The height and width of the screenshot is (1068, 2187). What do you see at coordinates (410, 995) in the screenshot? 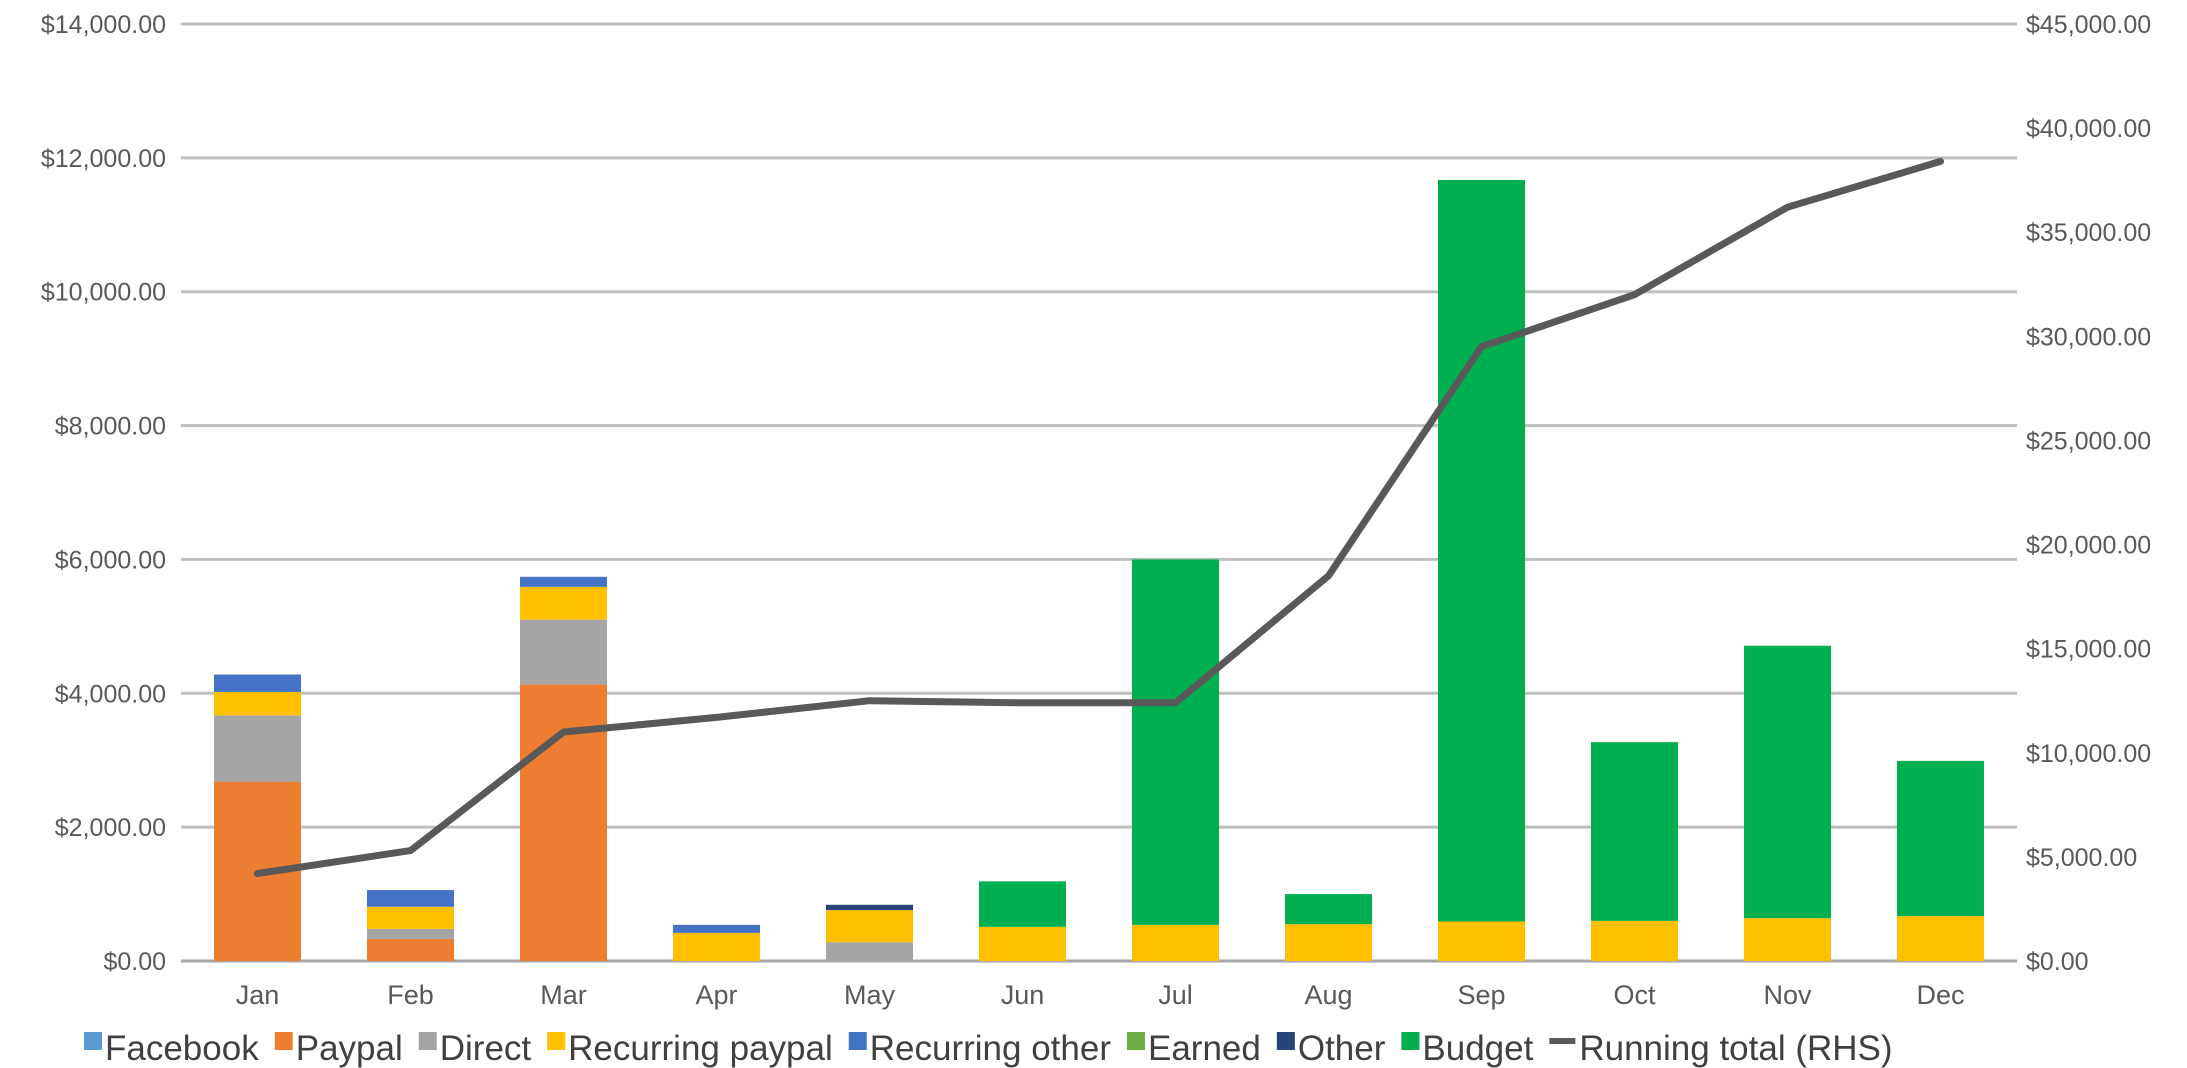
I see `category-label: Feb` at bounding box center [410, 995].